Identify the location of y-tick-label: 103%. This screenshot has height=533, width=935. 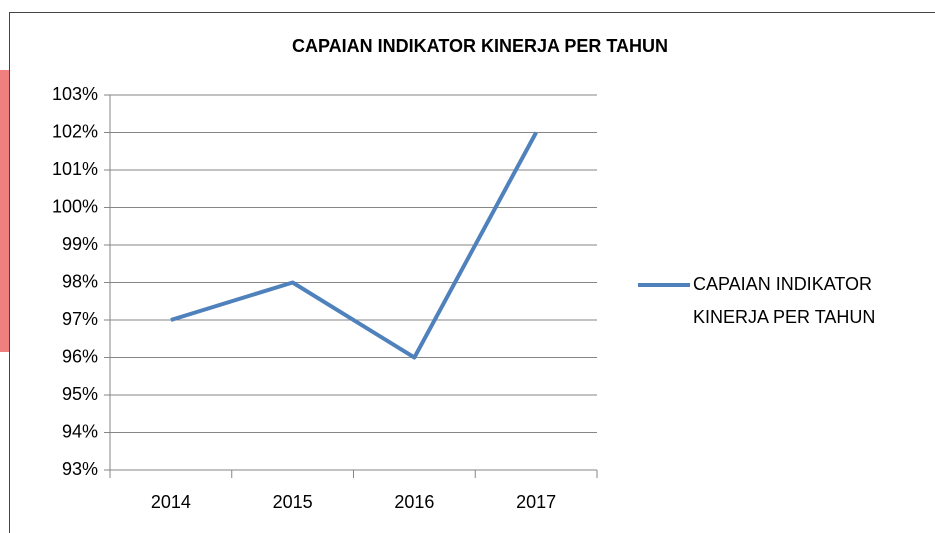
(75, 94).